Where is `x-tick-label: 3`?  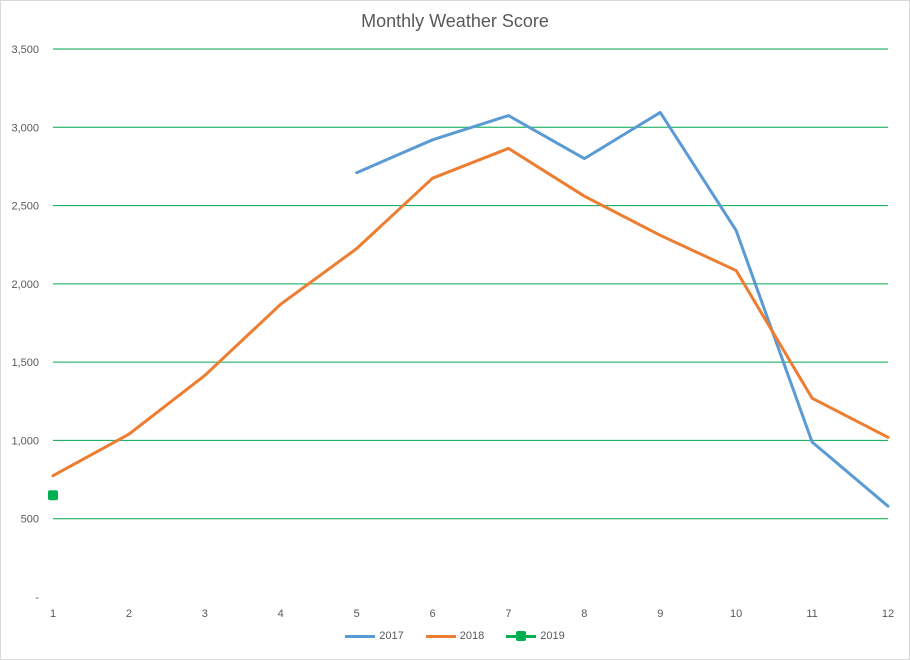 x-tick-label: 3 is located at coordinates (205, 614).